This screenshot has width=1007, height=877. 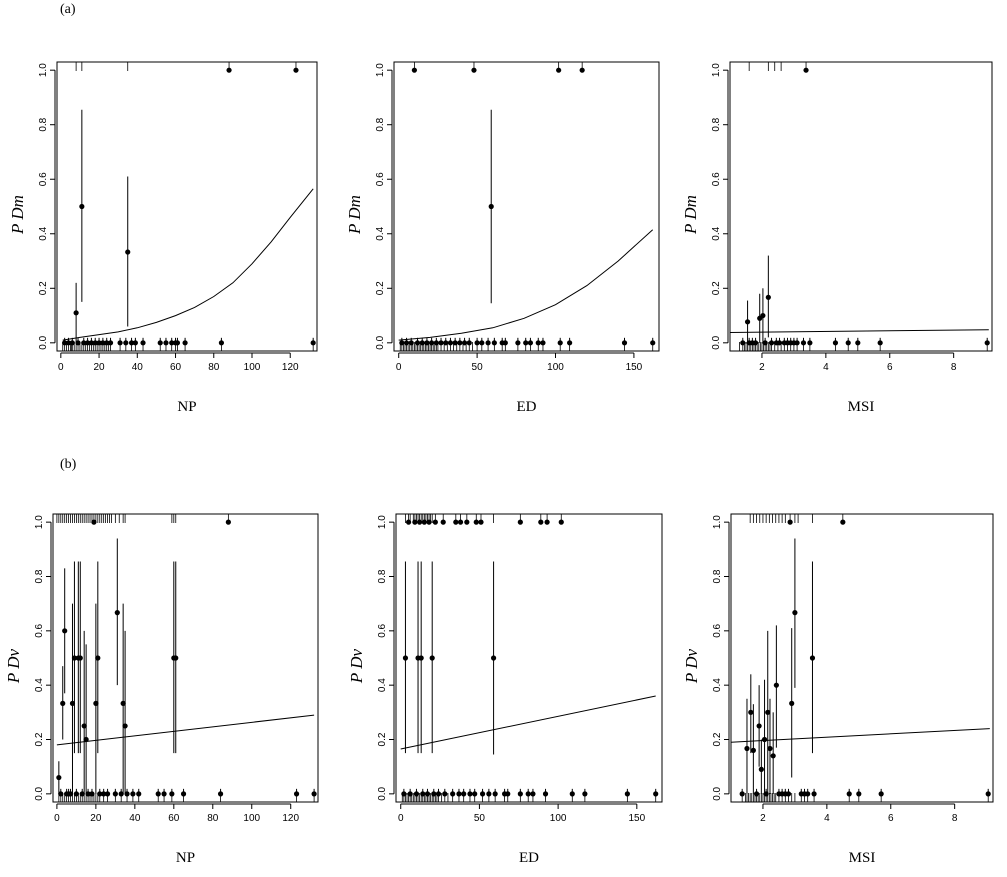 I want to click on panel-label-b: (b), so click(x=68, y=464).